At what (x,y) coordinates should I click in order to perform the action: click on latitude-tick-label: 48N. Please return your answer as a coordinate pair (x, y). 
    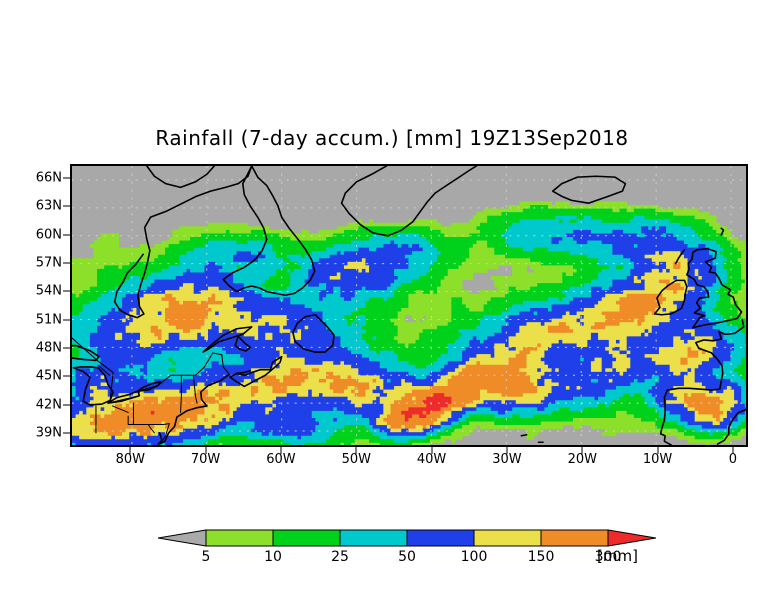
    Looking at the image, I should click on (48, 348).